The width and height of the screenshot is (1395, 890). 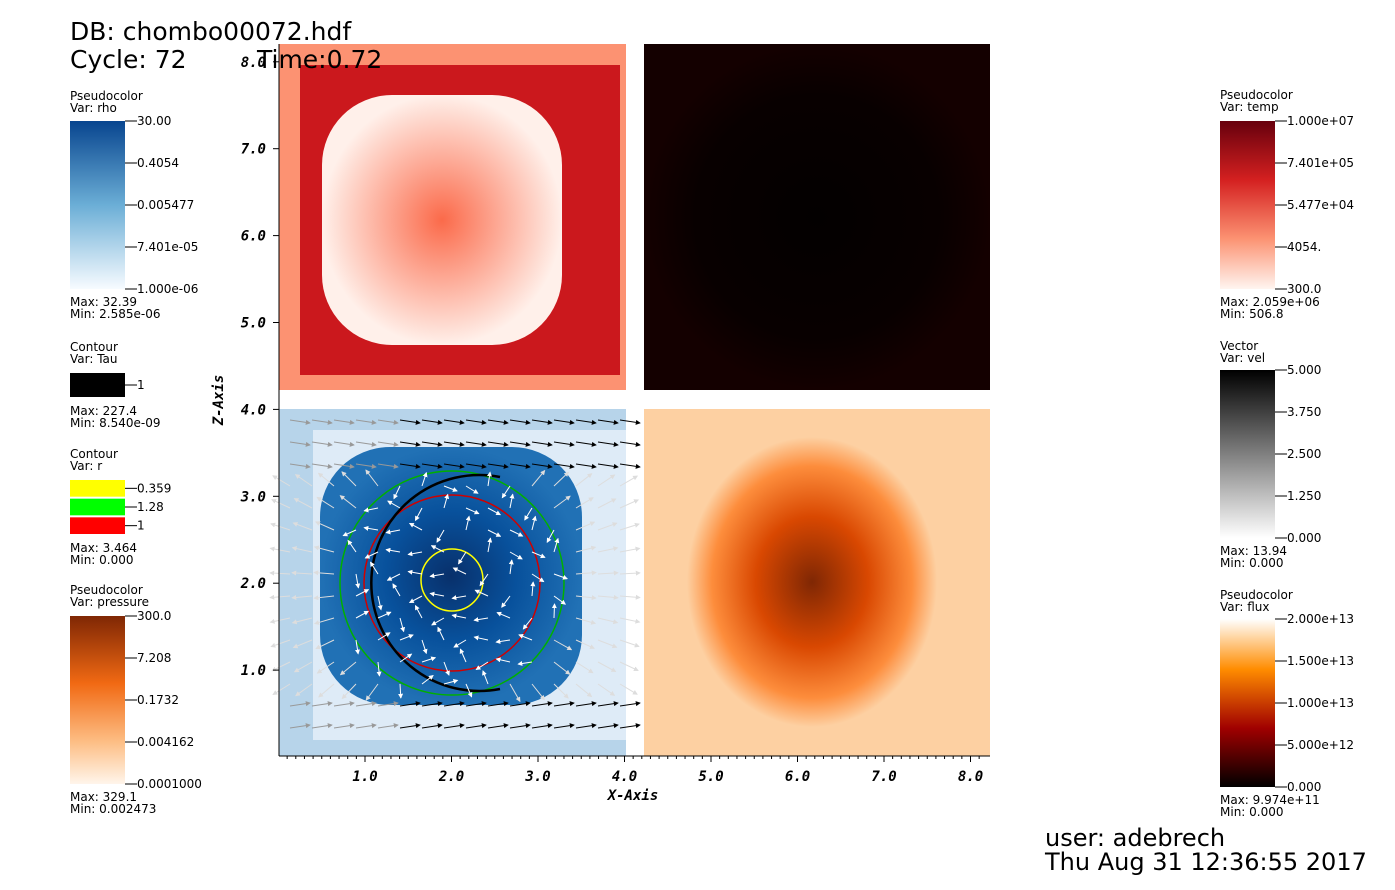 What do you see at coordinates (103, 411) in the screenshot?
I see `legend-max: Max: 227.4` at bounding box center [103, 411].